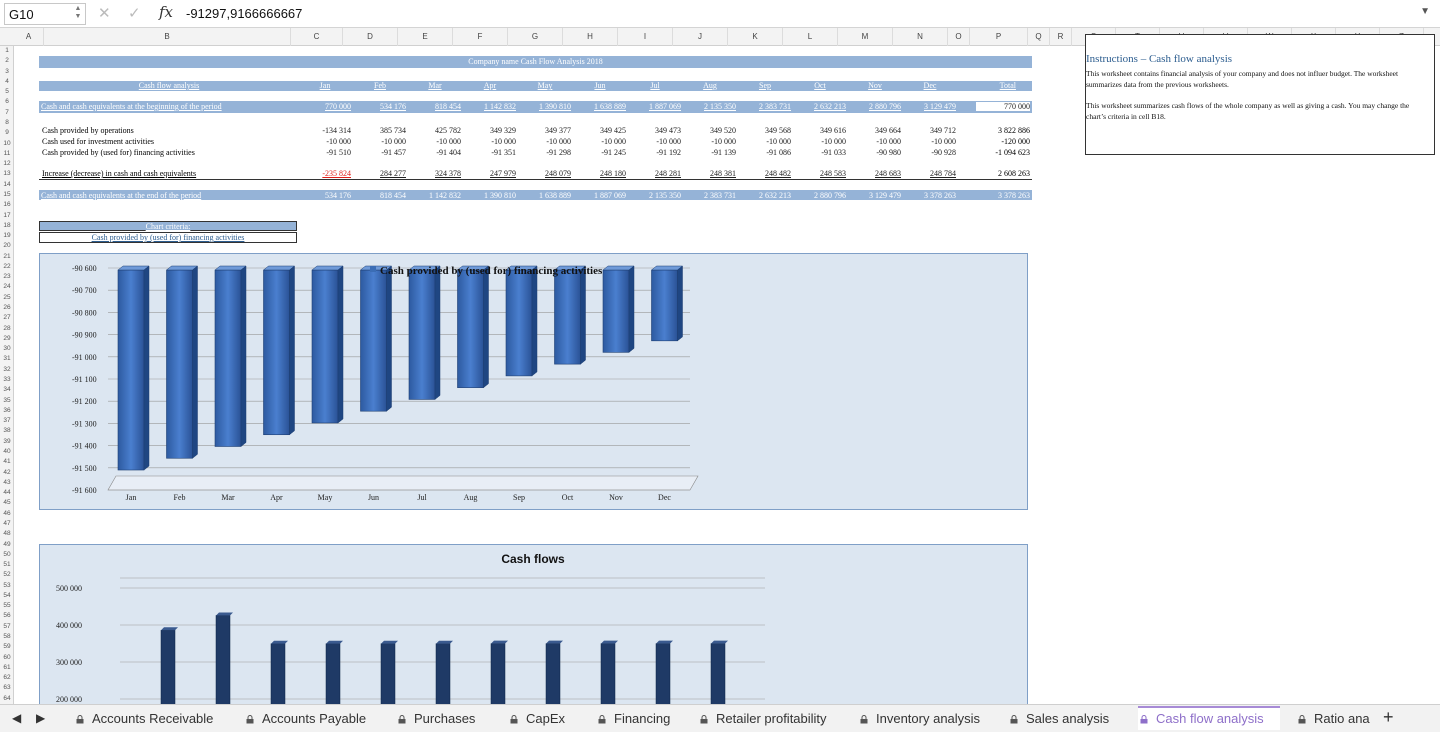  Describe the element at coordinates (425, 37) in the screenshot. I see `column-header: E` at that location.